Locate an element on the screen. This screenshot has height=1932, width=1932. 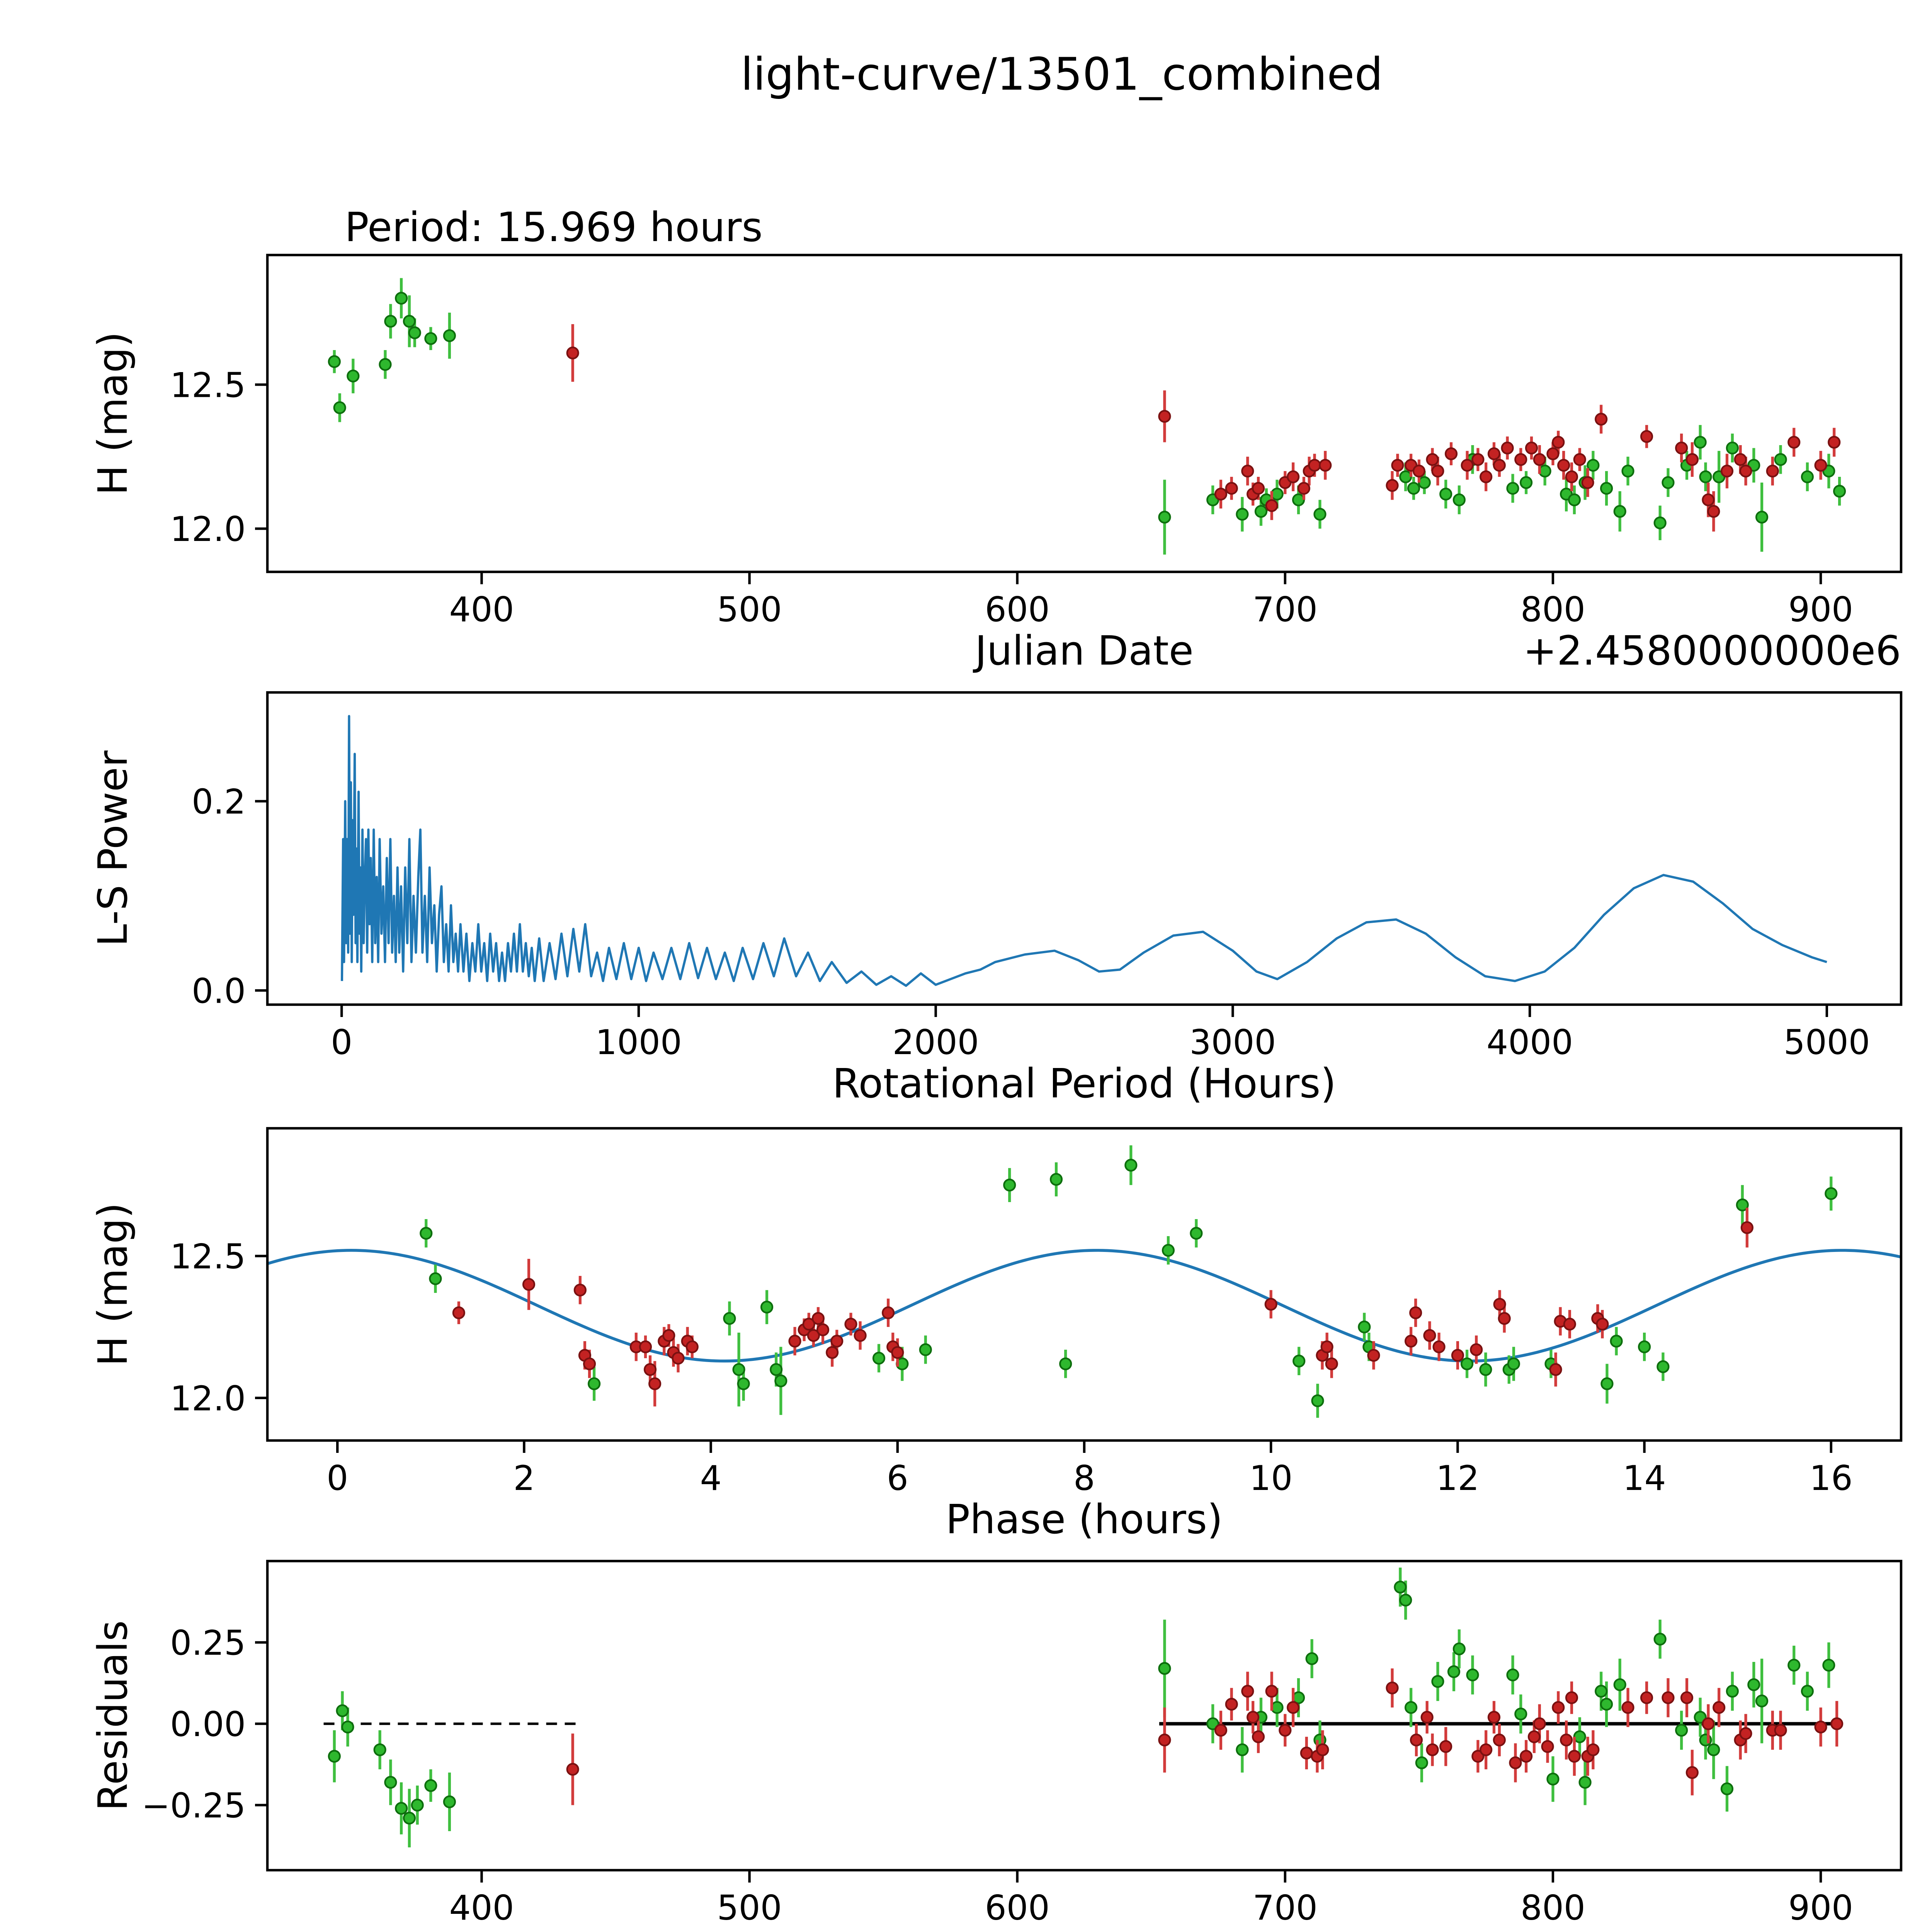
x-tick-label: 600 is located at coordinates (1018, 610).